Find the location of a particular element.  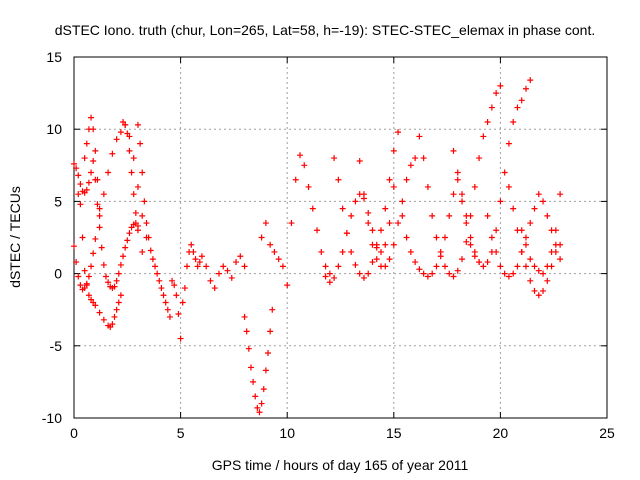

y-tick-label: 15 is located at coordinates (54, 57).